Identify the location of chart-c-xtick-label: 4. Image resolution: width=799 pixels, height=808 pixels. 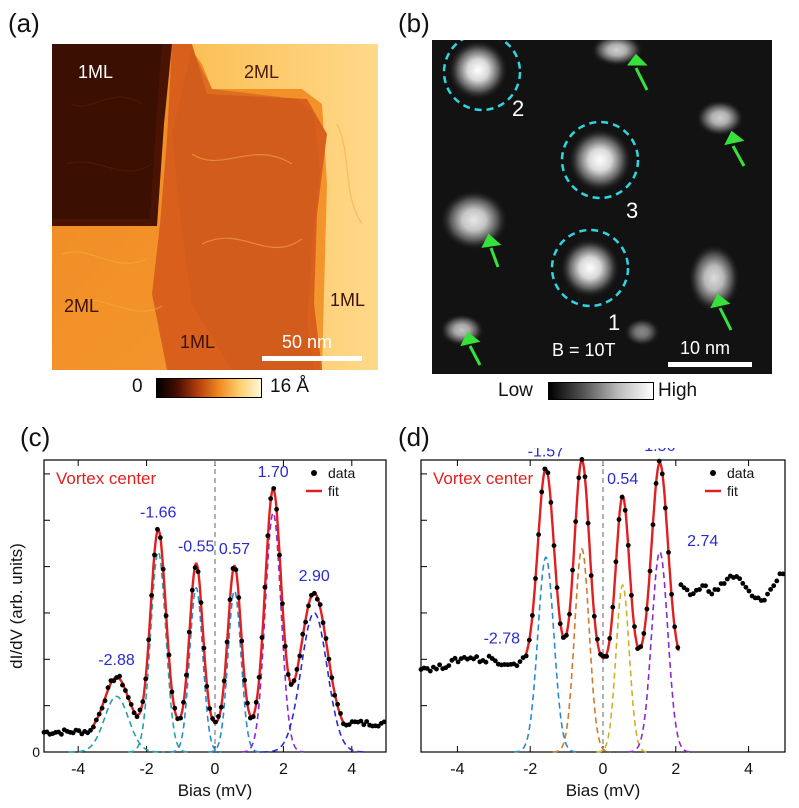
(351, 769).